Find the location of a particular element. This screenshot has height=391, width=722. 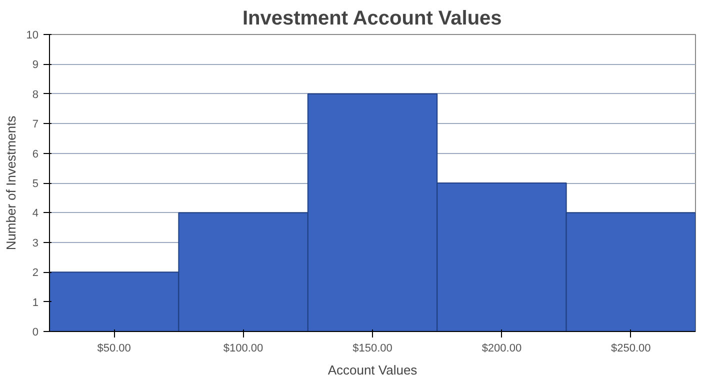

y-tick-label: 0 is located at coordinates (35, 332).